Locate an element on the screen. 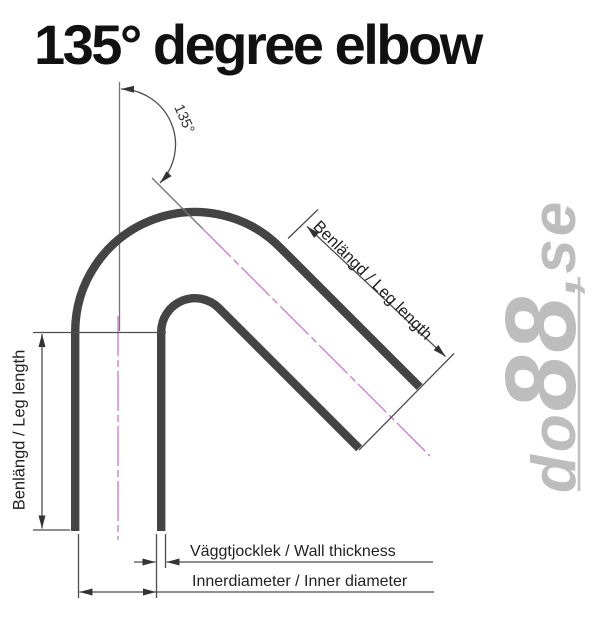 This screenshot has height=628, width=600. wall-thickness-label: Väggtjocklek / Wall thickness is located at coordinates (293, 551).